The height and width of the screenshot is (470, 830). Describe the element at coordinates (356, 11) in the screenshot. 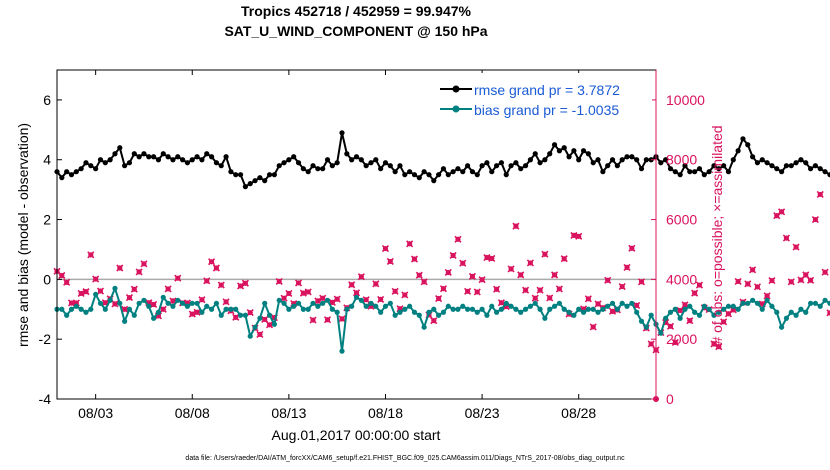

I see `chart-title: Tropics 452718 / 452959 = 99.947%` at that location.